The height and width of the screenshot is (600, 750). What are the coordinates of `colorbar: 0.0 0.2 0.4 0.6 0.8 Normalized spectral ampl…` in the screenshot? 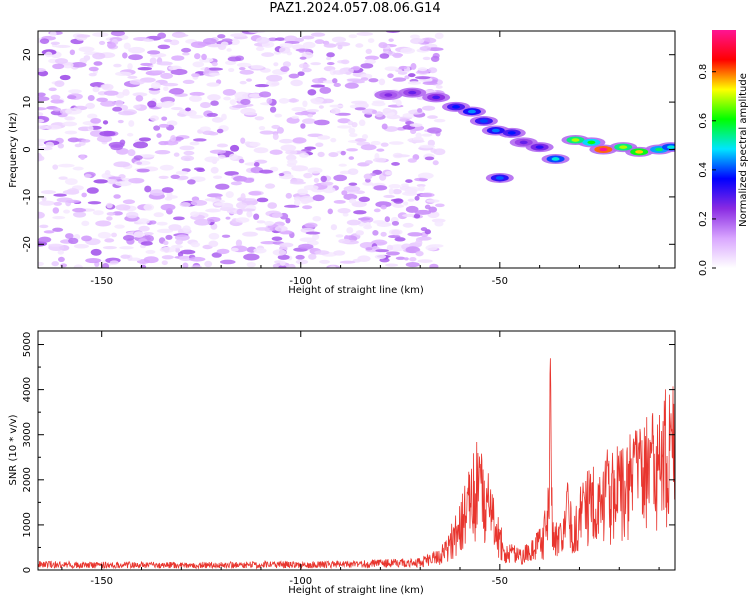 It's located at (723, 153).